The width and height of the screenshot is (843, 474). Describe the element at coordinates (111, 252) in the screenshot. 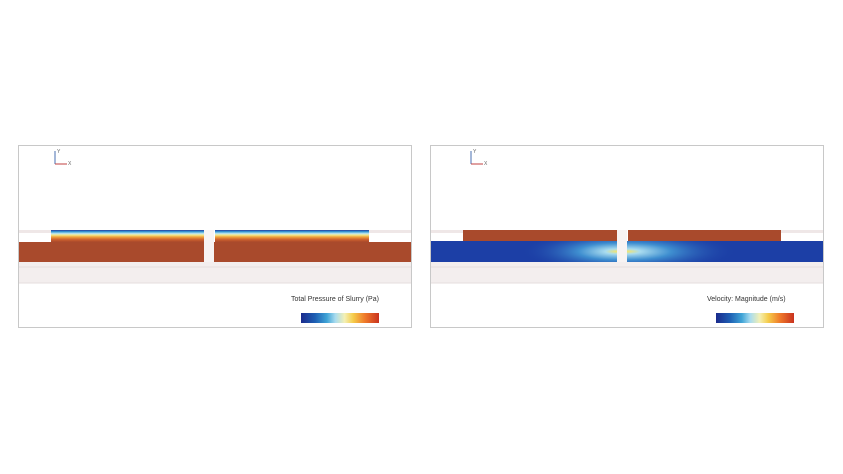

I see `slurry-region-left` at that location.